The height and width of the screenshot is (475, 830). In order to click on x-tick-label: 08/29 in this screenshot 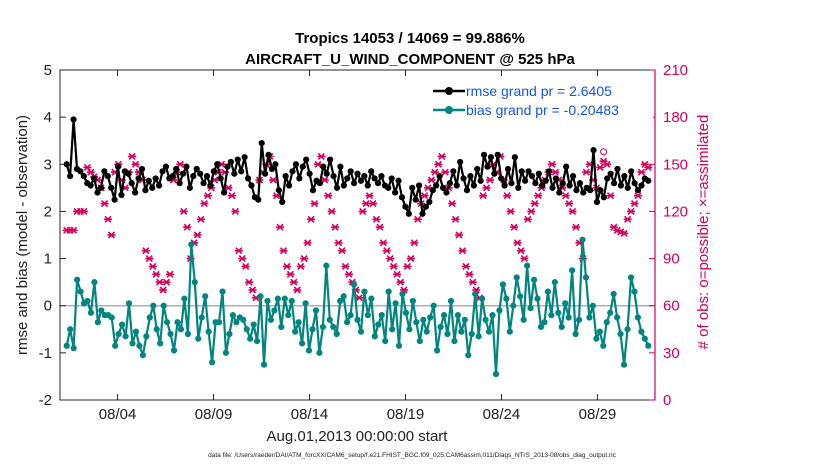, I will do `click(598, 414)`.